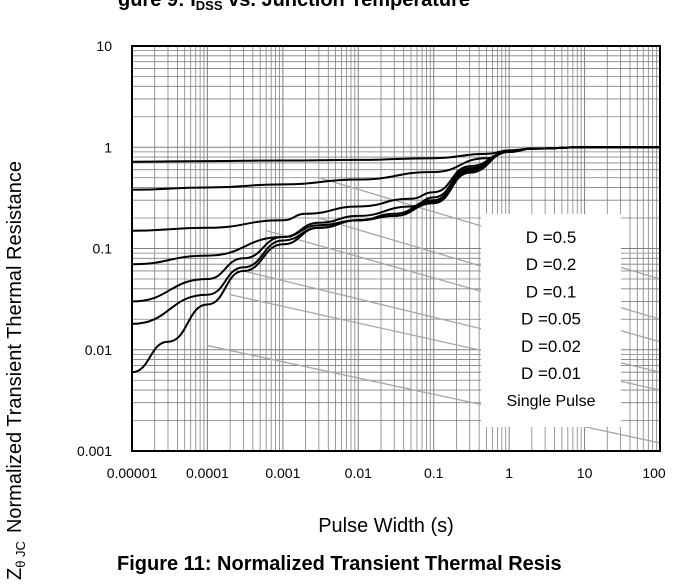  I want to click on x-tick-label: 0.00001, so click(132, 473).